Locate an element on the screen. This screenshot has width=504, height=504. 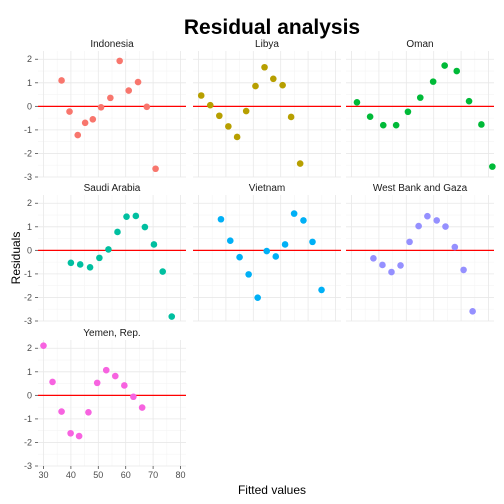
facet-strip-label: West Bank and Gaza is located at coordinates (420, 188).